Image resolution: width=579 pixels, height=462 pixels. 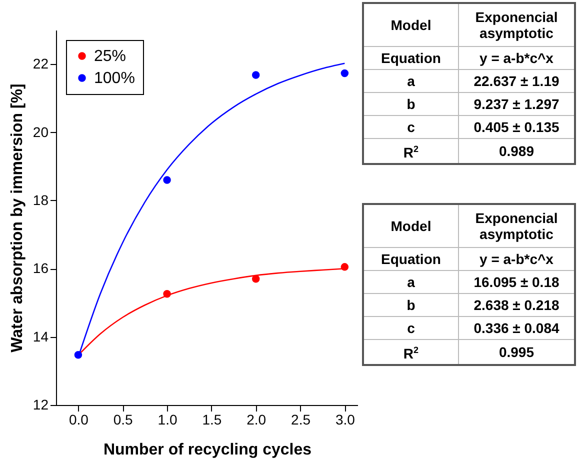 I want to click on x-tick-label: 3.0, so click(x=345, y=420).